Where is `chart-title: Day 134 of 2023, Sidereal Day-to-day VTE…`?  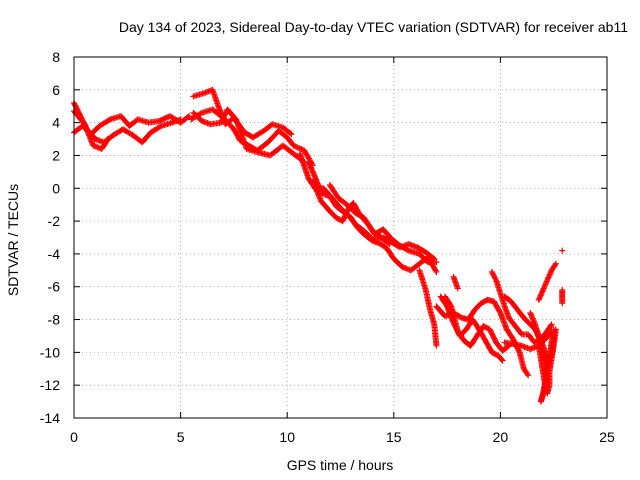
chart-title: Day 134 of 2023, Sidereal Day-to-day VTE… is located at coordinates (373, 27).